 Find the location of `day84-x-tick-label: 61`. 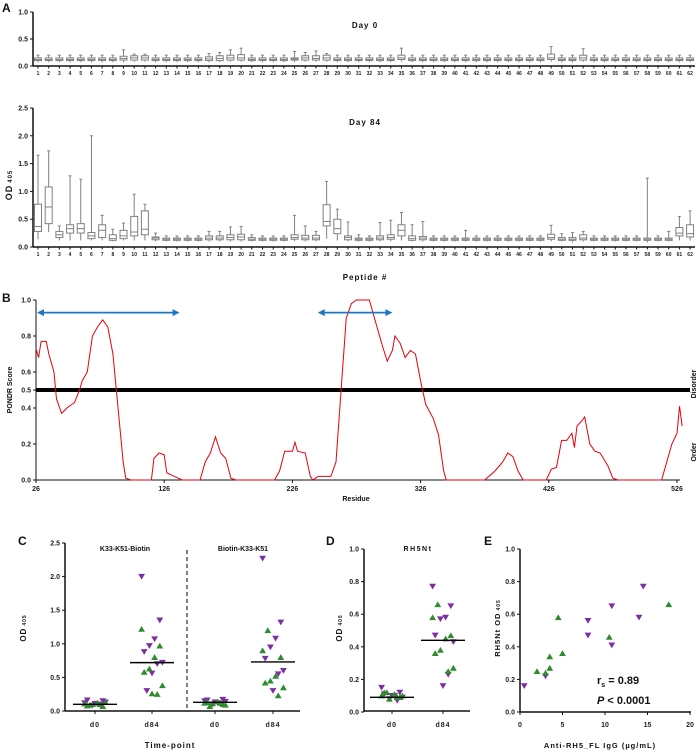

day84-x-tick-label: 61 is located at coordinates (680, 255).